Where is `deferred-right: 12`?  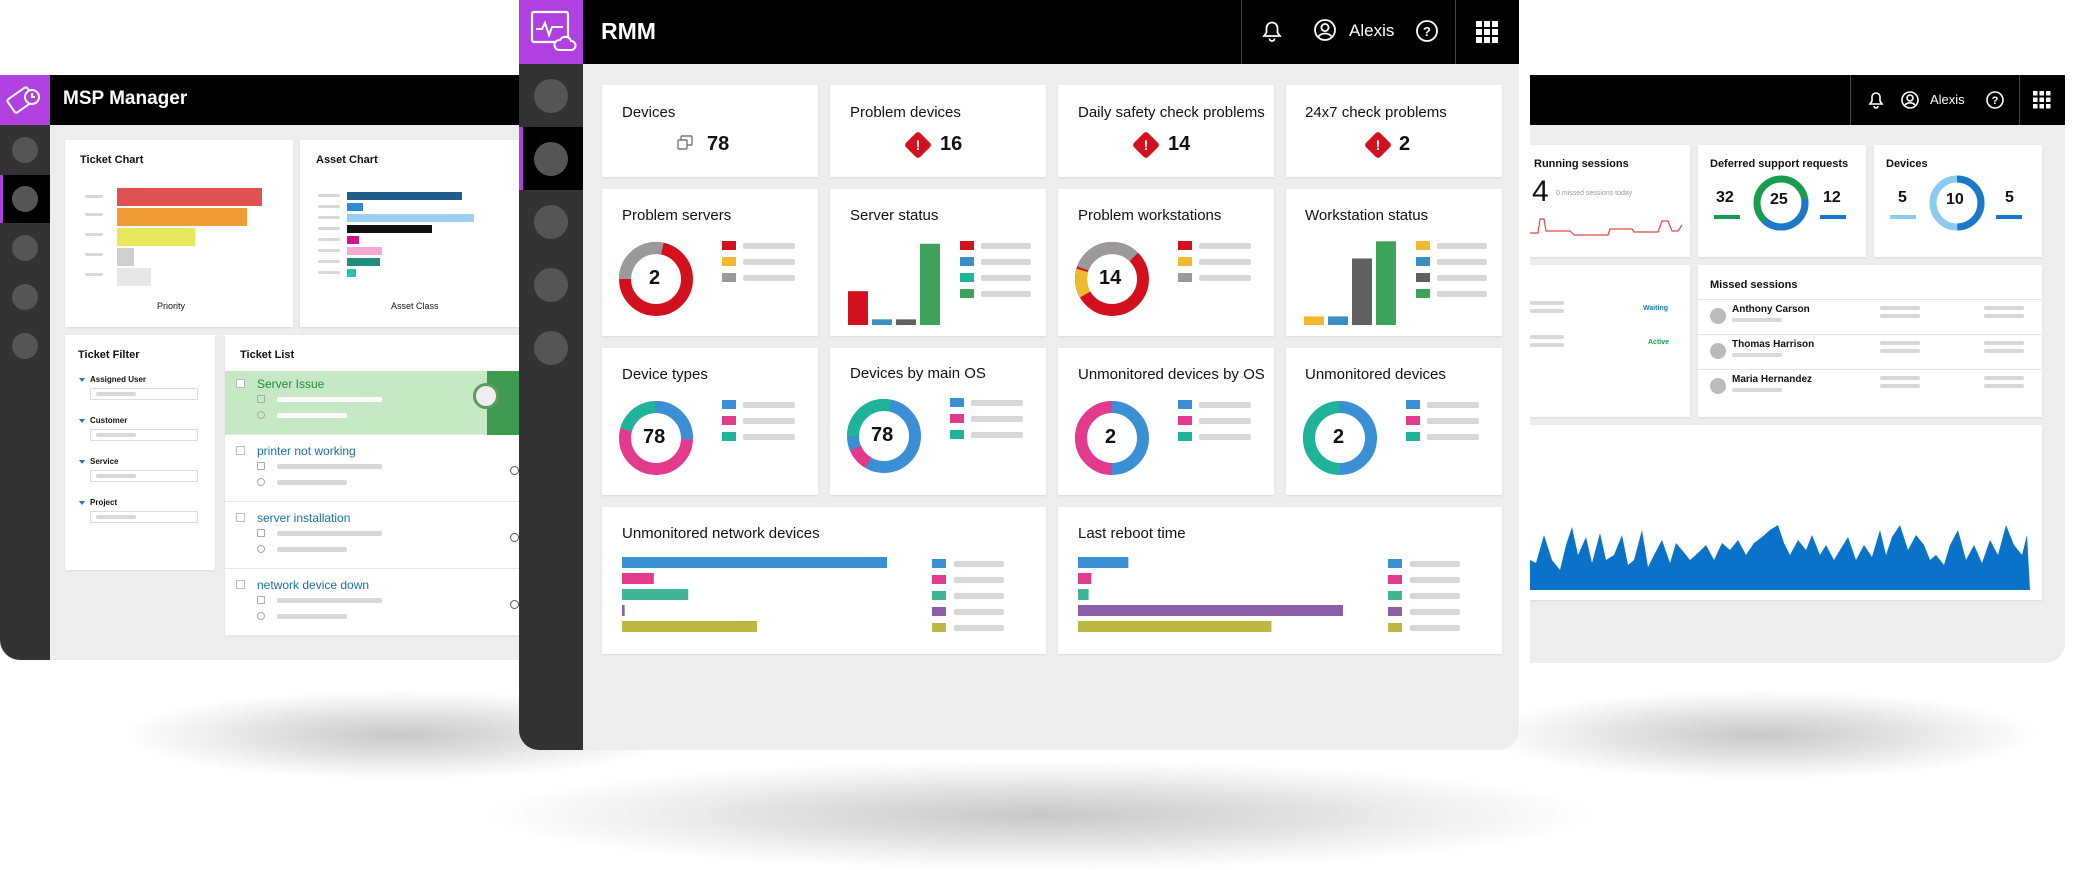
deferred-right: 12 is located at coordinates (1832, 197).